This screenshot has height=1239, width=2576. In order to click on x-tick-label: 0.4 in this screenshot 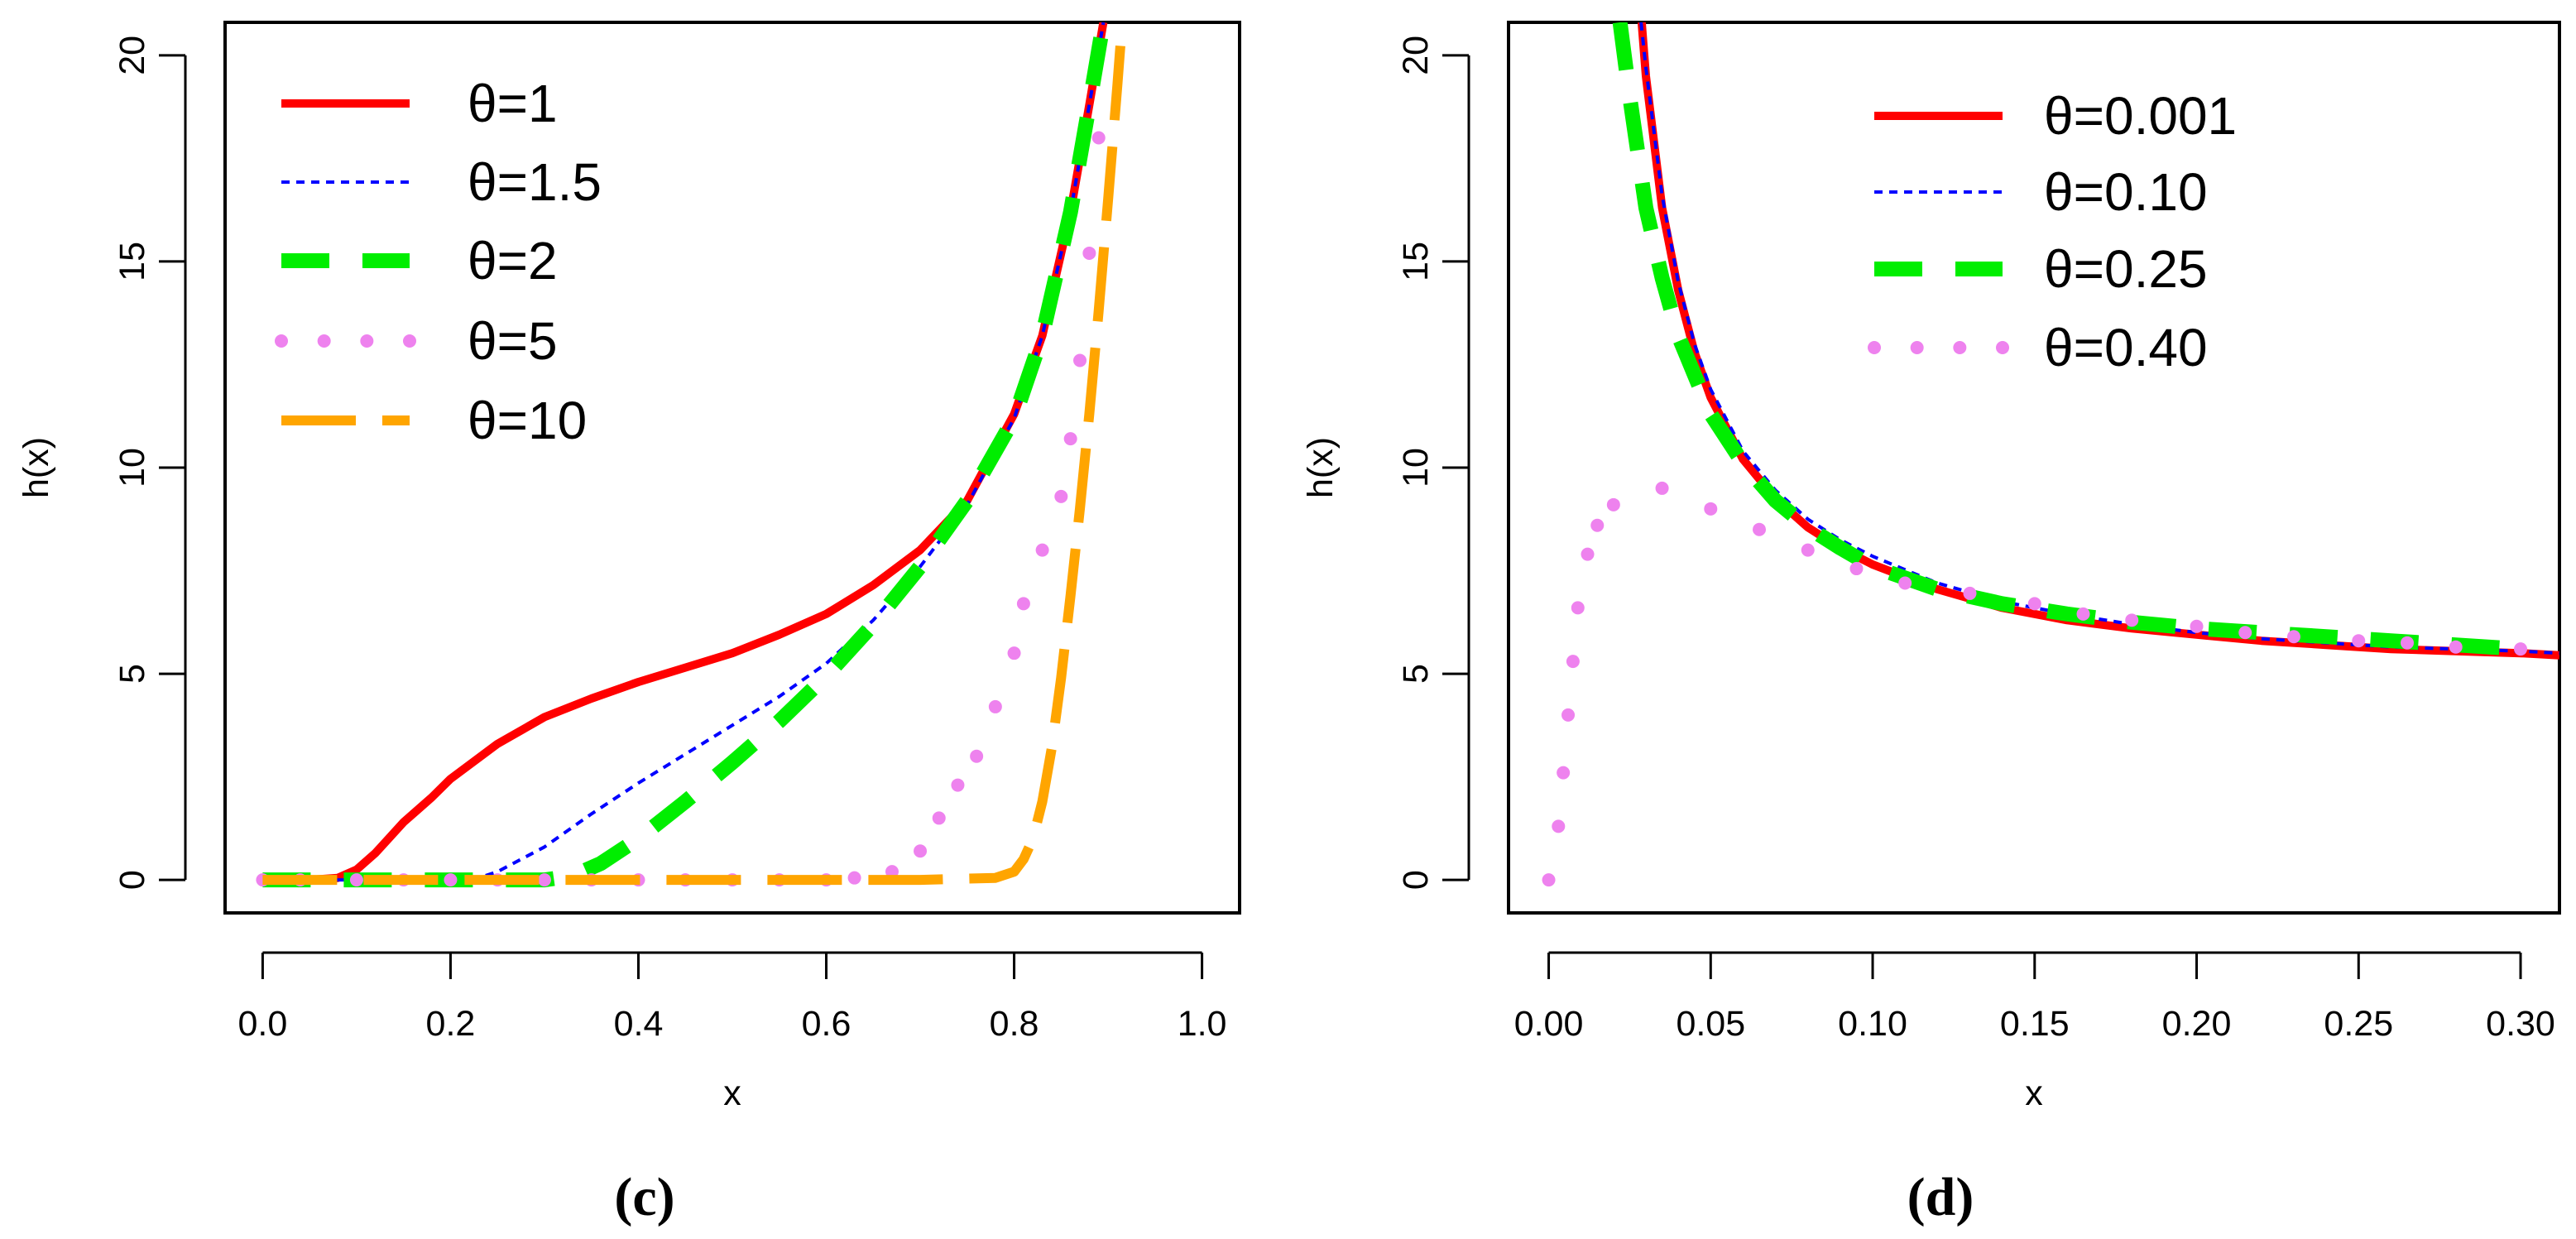, I will do `click(639, 1024)`.